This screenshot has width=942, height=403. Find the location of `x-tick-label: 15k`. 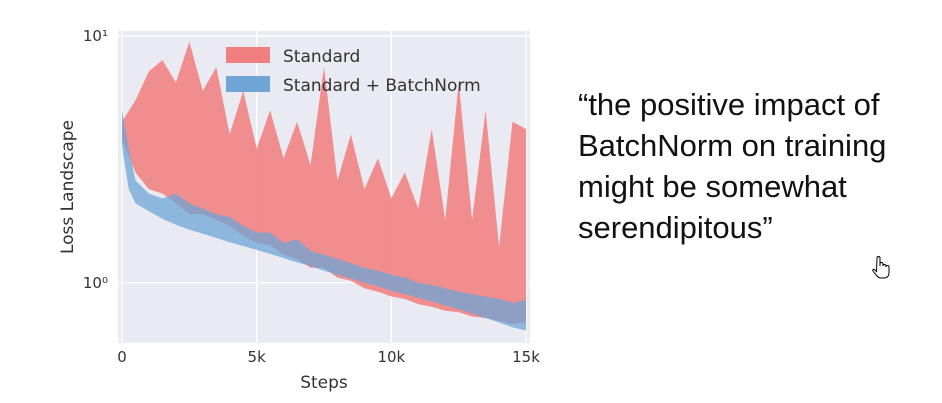

x-tick-label: 15k is located at coordinates (526, 357).